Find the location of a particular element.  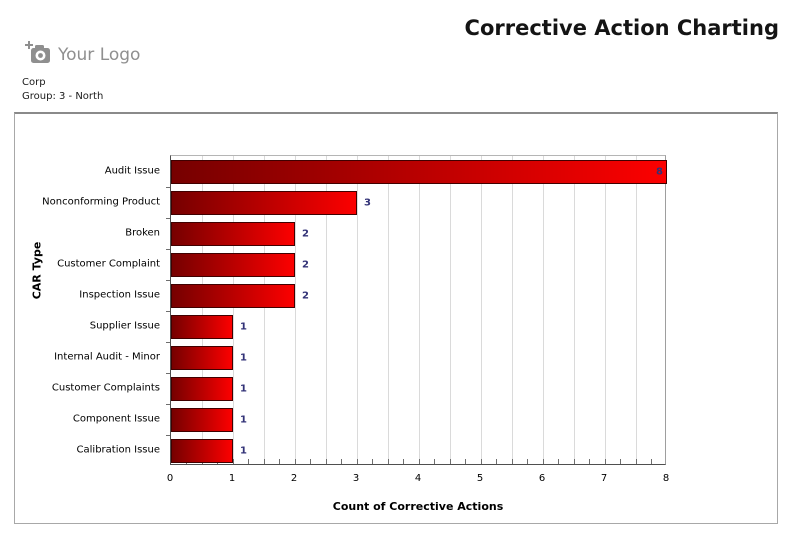

category-label: Customer Complaints is located at coordinates (105, 387).